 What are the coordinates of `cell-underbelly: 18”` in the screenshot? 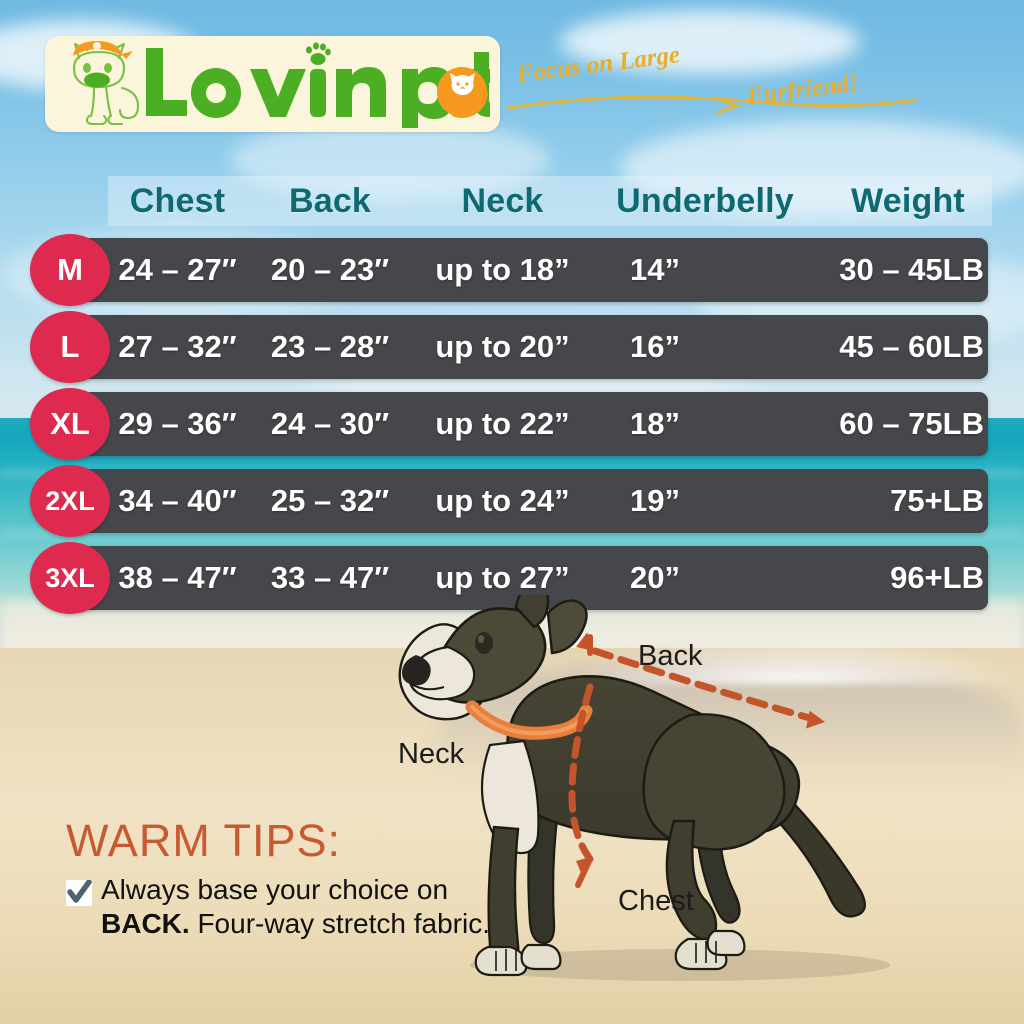 It's located at (655, 423).